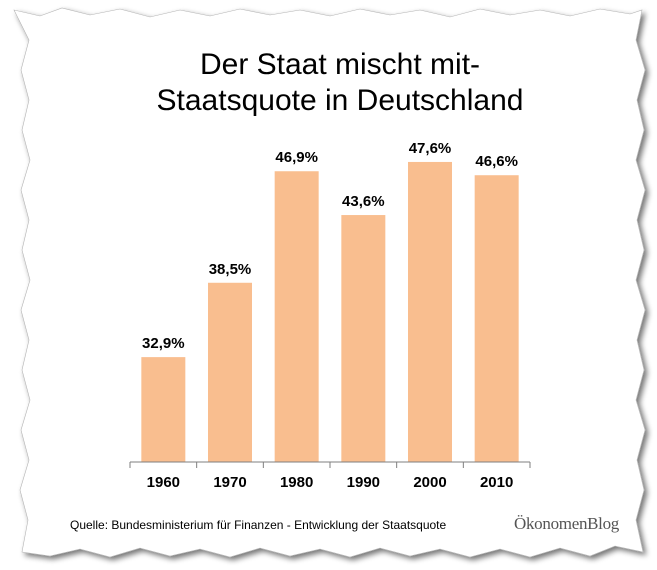  Describe the element at coordinates (229, 482) in the screenshot. I see `x-tick-label-1970: 1970` at that location.